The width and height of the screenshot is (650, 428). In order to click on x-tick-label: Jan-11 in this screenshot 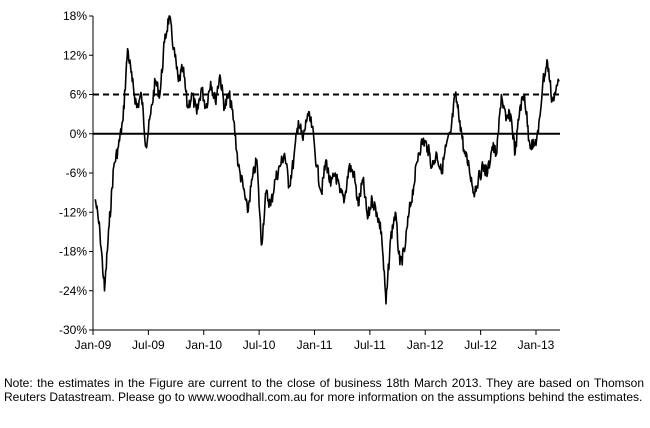, I will do `click(315, 345)`.